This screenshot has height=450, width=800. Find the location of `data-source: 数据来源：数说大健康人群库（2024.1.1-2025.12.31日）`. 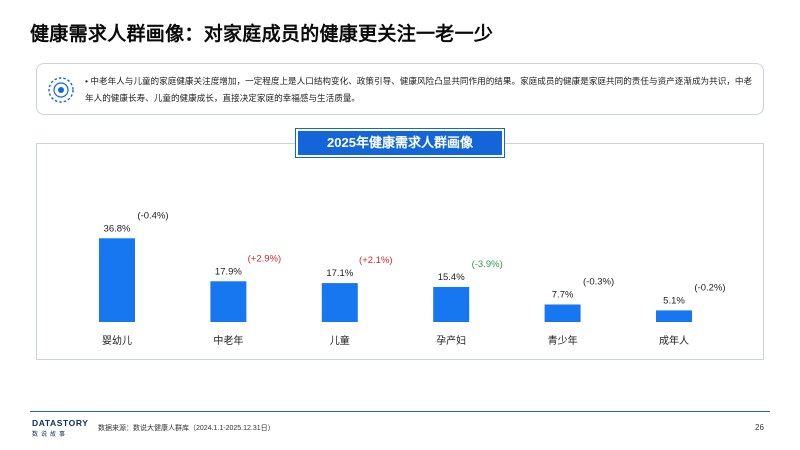

data-source: 数据来源：数说大健康人群库（2024.1.1-2025.12.31日） is located at coordinates (186, 428).